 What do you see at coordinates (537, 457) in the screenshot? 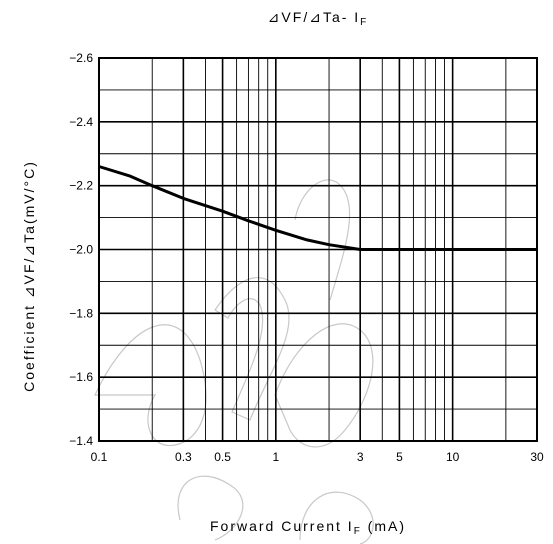
I see `x-tick-label: 30` at bounding box center [537, 457].